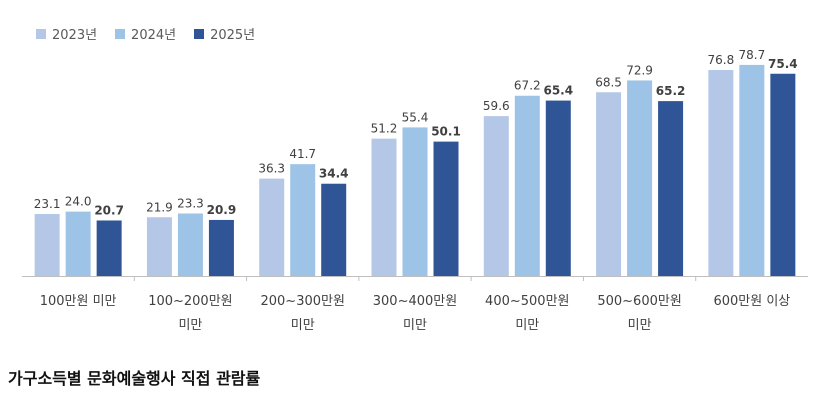 The height and width of the screenshot is (403, 821). What do you see at coordinates (78, 202) in the screenshot?
I see `data-label: 24.0` at bounding box center [78, 202].